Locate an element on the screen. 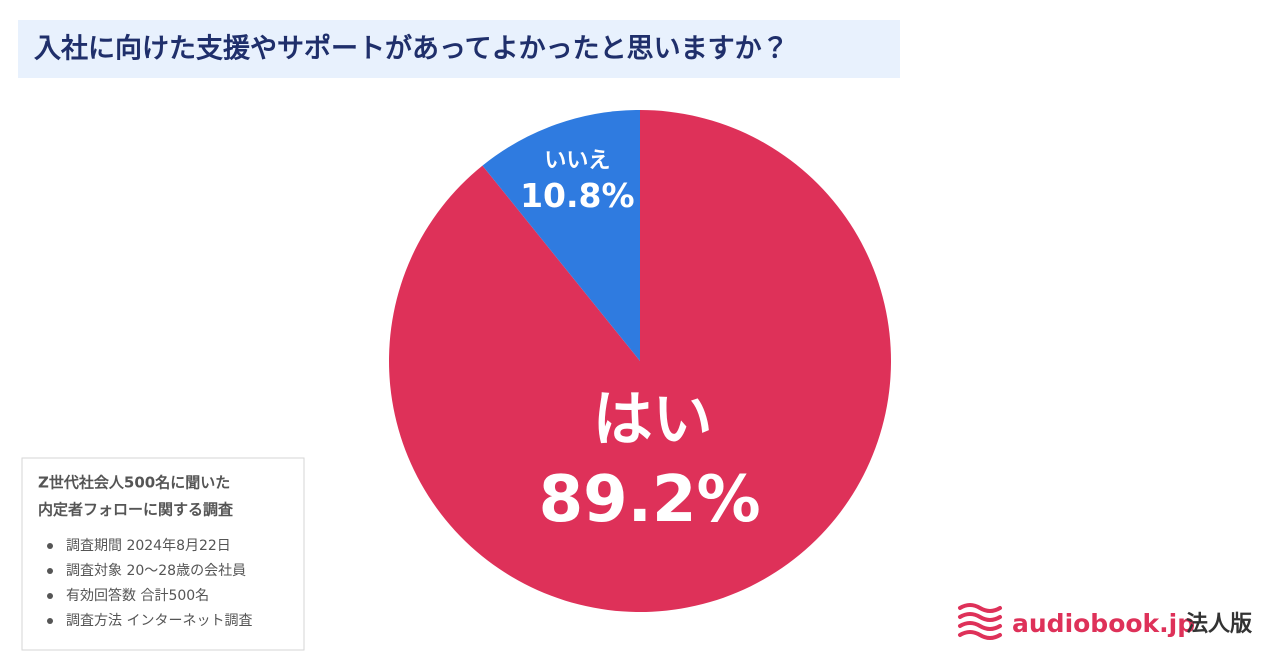  chart-title: 入社に向けた支援やサポートがあってよかったと思いますか？ is located at coordinates (411, 49).